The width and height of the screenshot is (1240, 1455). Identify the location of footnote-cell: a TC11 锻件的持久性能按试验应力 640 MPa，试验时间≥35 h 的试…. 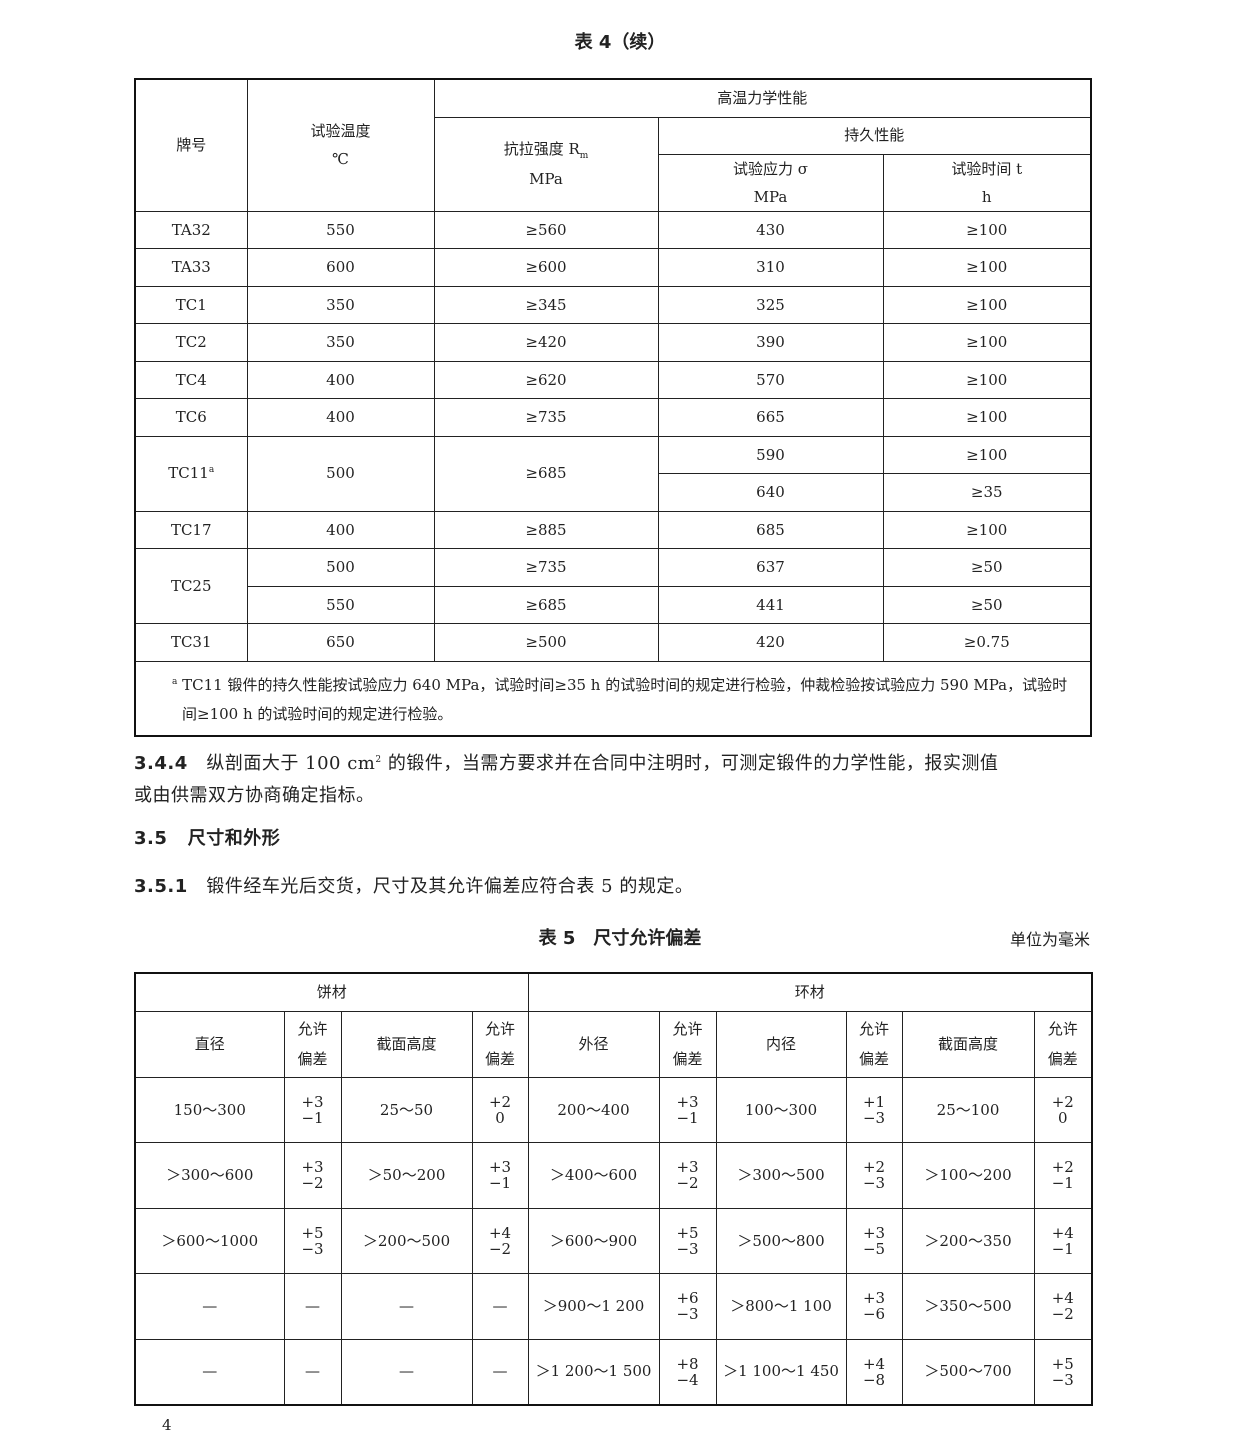
(613, 698).